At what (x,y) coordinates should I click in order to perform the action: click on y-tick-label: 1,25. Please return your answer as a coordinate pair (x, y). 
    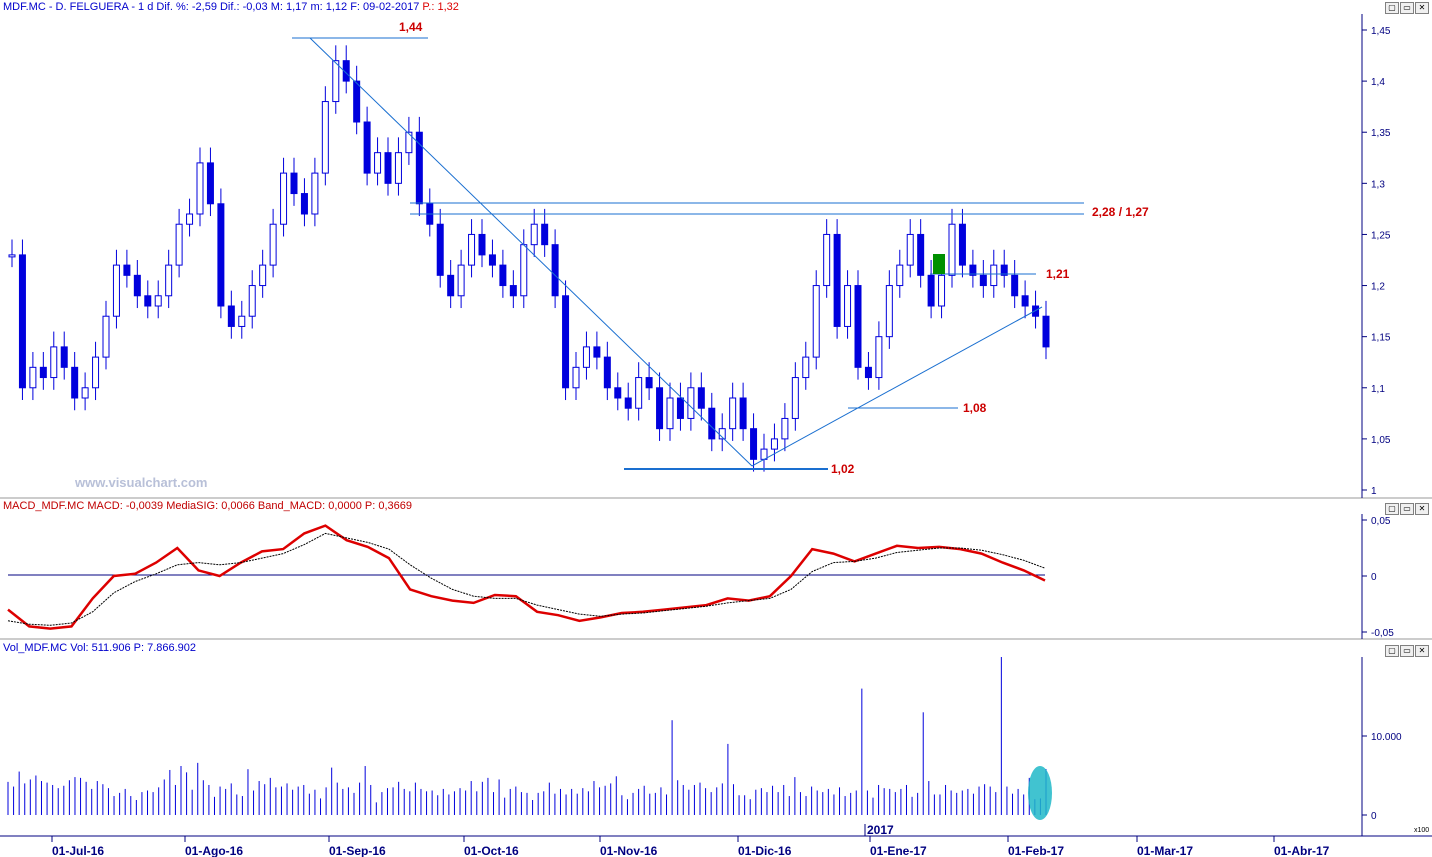
    Looking at the image, I should click on (1381, 235).